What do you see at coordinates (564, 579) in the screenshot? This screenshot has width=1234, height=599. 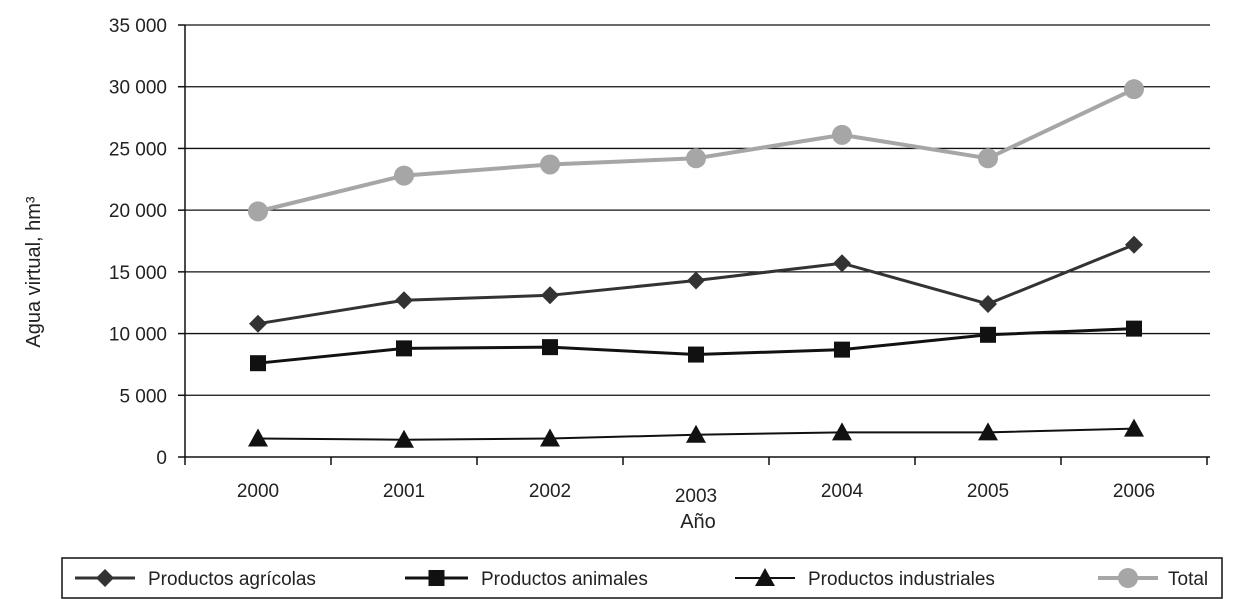 I see `legend-label: Productos animales` at bounding box center [564, 579].